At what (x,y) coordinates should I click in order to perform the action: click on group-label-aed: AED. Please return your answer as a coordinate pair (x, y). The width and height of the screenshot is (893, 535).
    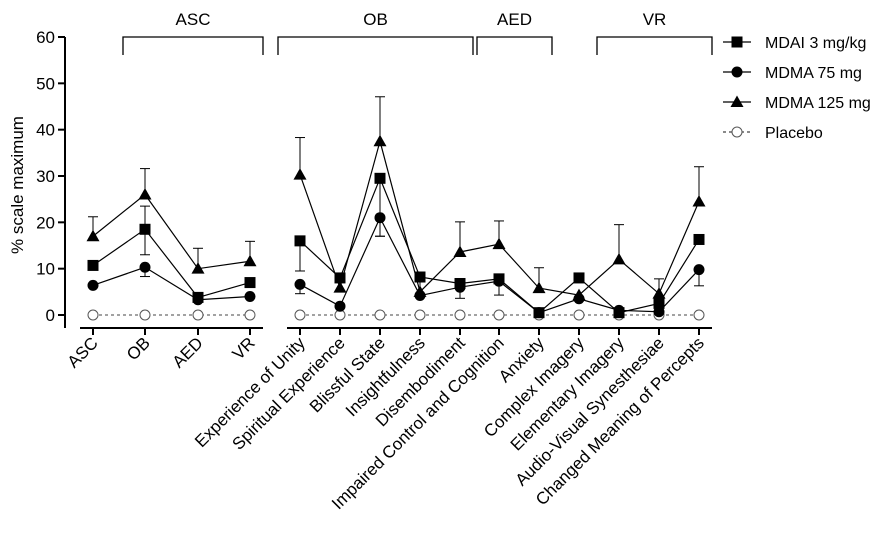
    Looking at the image, I should click on (514, 19).